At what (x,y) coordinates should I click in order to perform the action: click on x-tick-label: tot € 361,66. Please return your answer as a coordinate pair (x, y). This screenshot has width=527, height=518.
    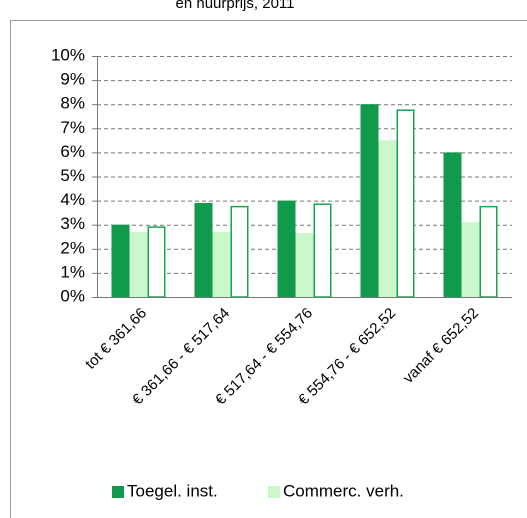
    Looking at the image, I should click on (116, 339).